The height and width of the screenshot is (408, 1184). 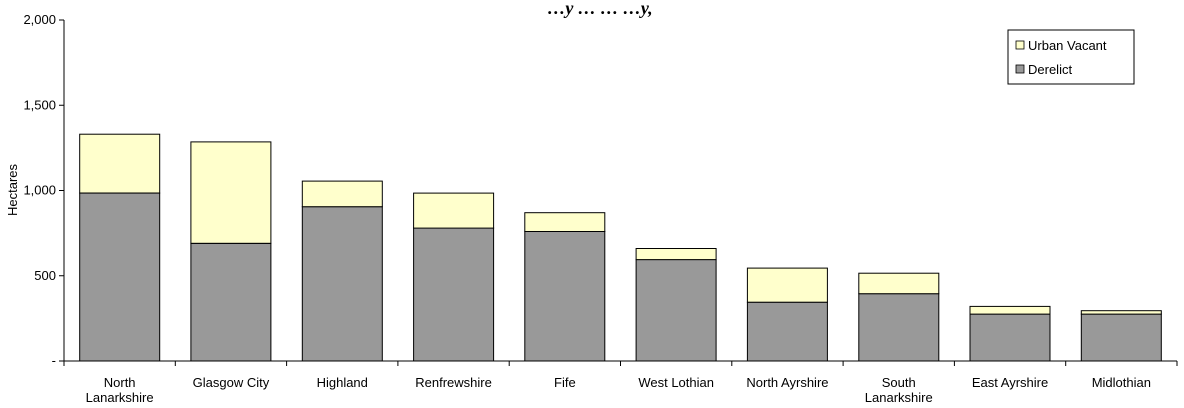 What do you see at coordinates (1067, 45) in the screenshot?
I see `legend-label-urban-vacant: Urban Vacant` at bounding box center [1067, 45].